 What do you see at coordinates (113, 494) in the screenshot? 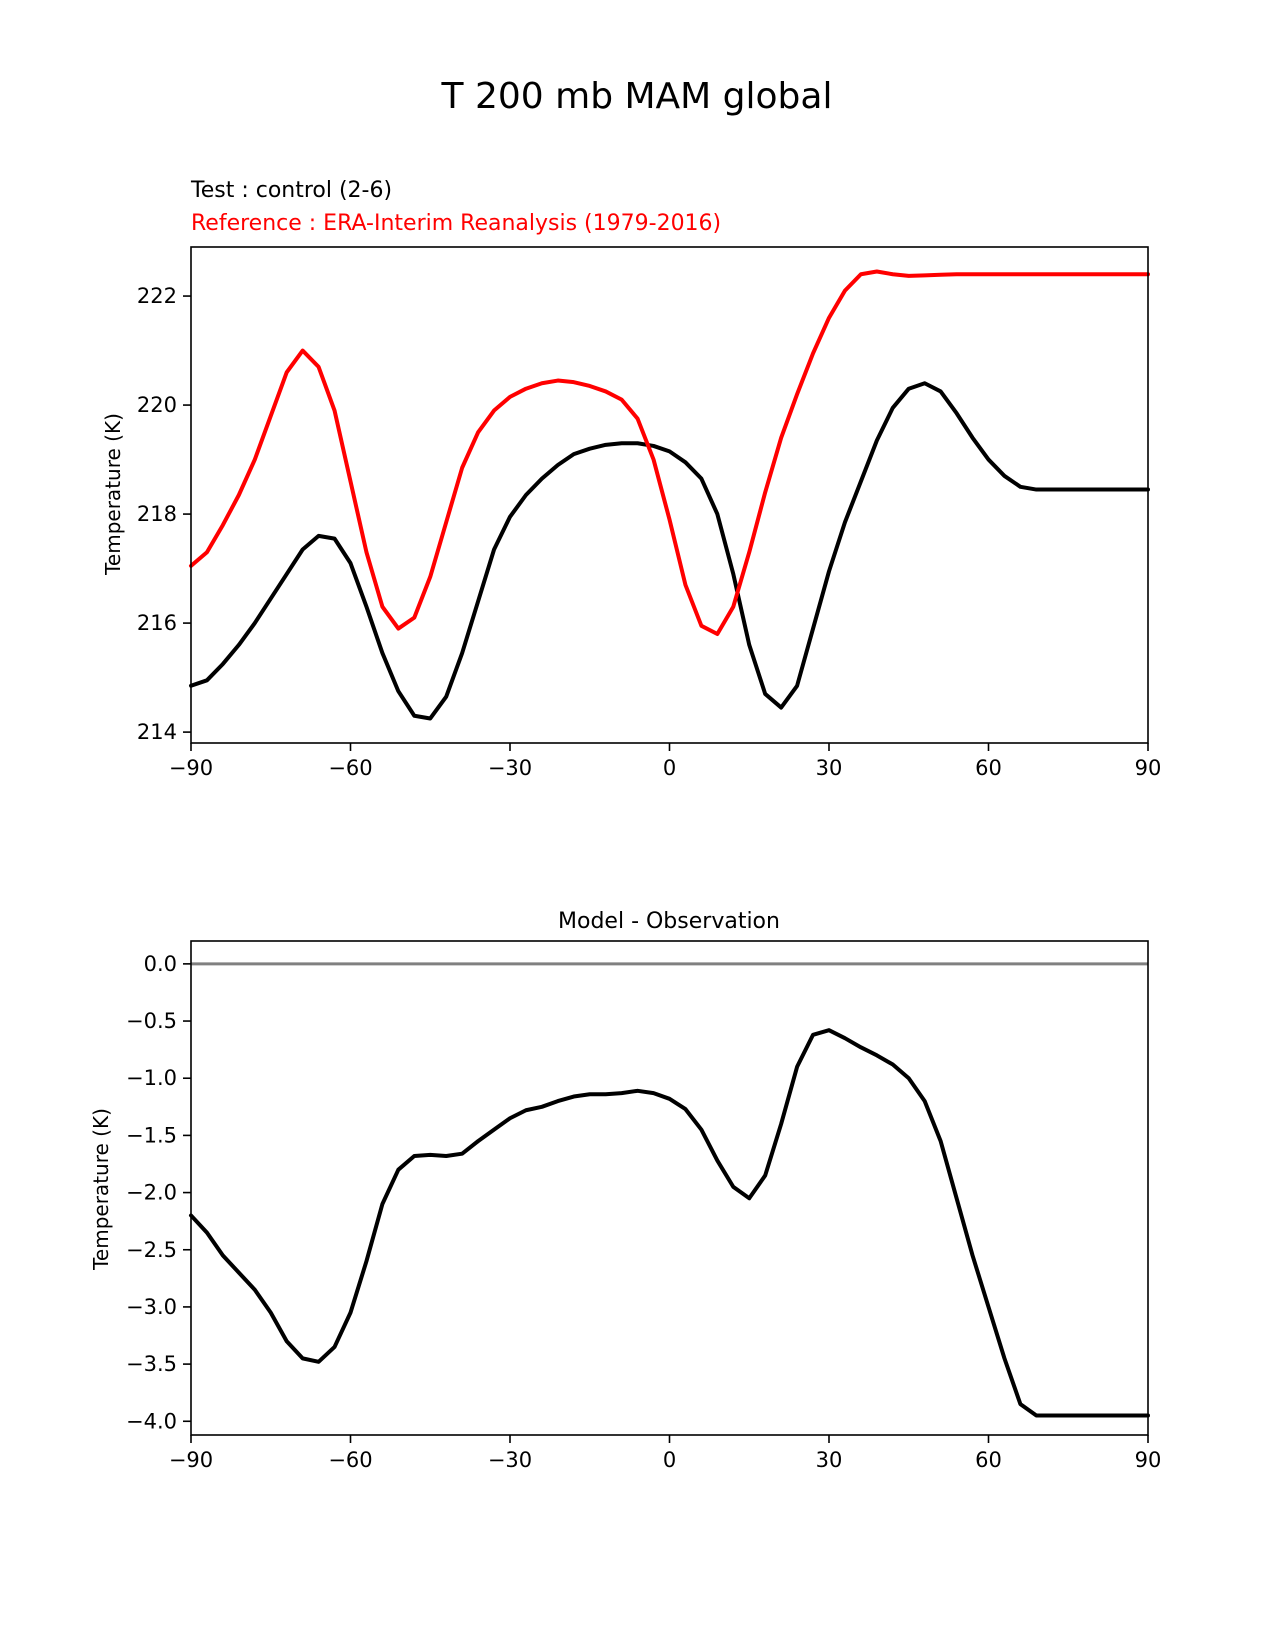
I see `top-ylabel: Temperature (K)` at bounding box center [113, 494].